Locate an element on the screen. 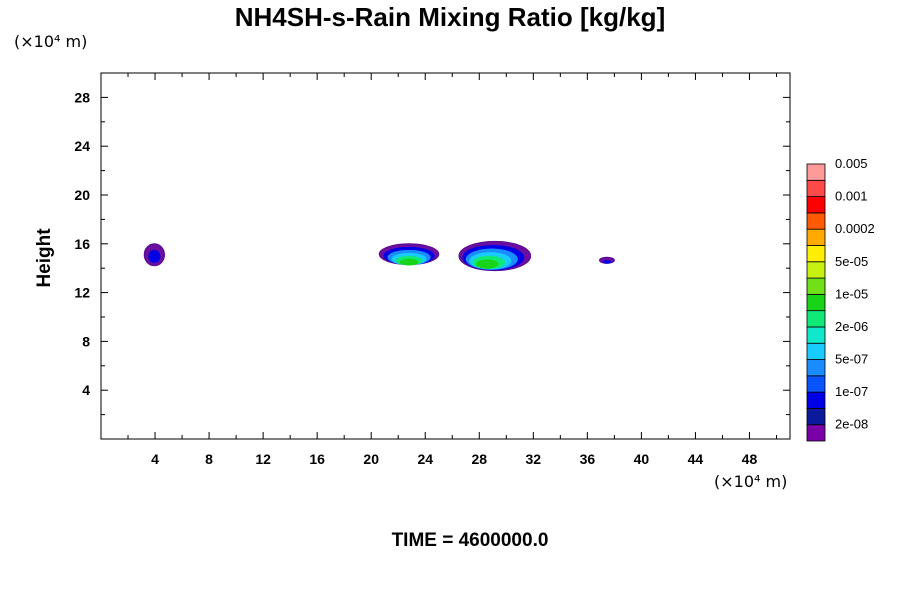  y-tick-label: 16 is located at coordinates (82, 244).